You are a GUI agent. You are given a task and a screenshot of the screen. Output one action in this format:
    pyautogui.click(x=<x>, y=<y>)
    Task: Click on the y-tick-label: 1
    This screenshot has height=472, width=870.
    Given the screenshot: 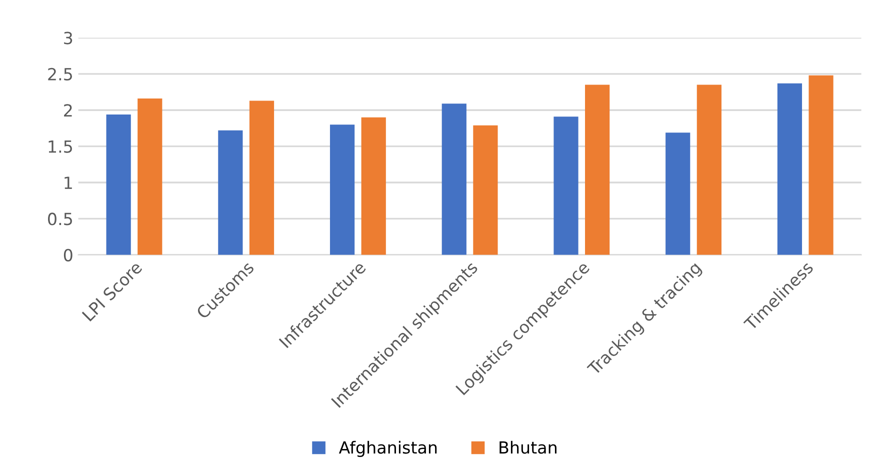 What is the action you would take?
    pyautogui.click(x=68, y=182)
    